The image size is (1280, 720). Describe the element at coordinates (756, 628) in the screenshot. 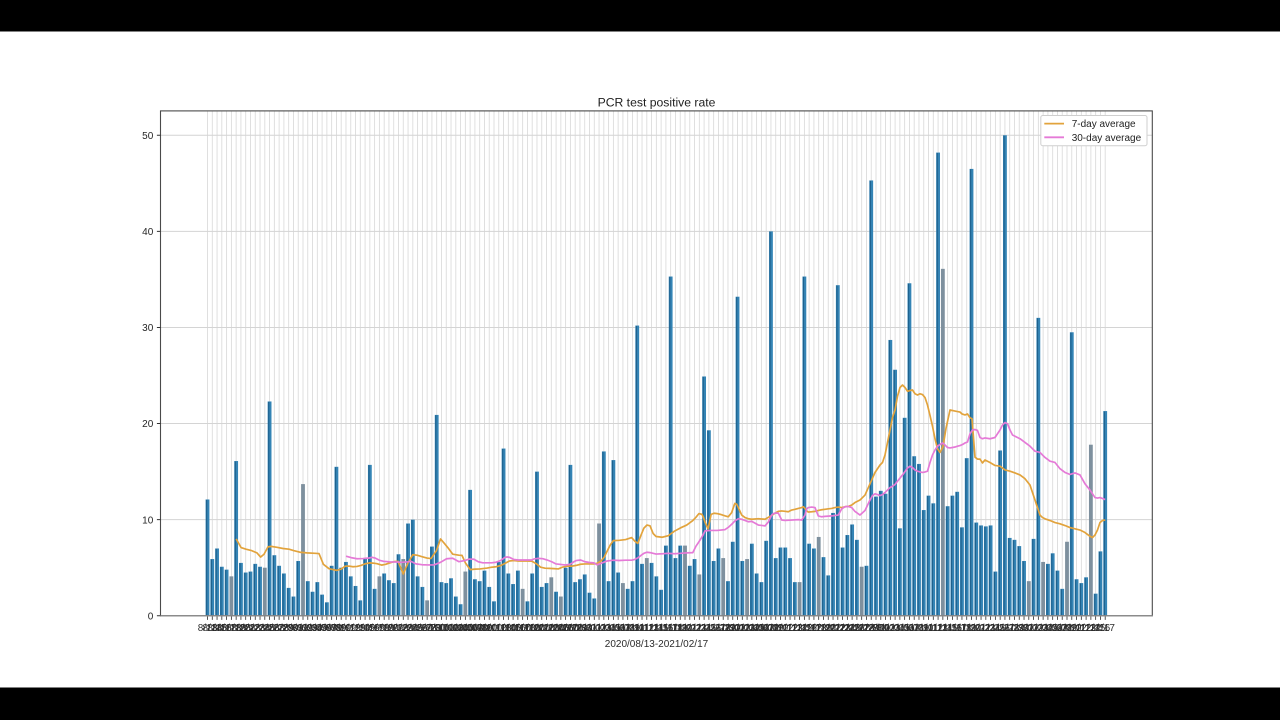

I see `svg-text: 12/06` at that location.